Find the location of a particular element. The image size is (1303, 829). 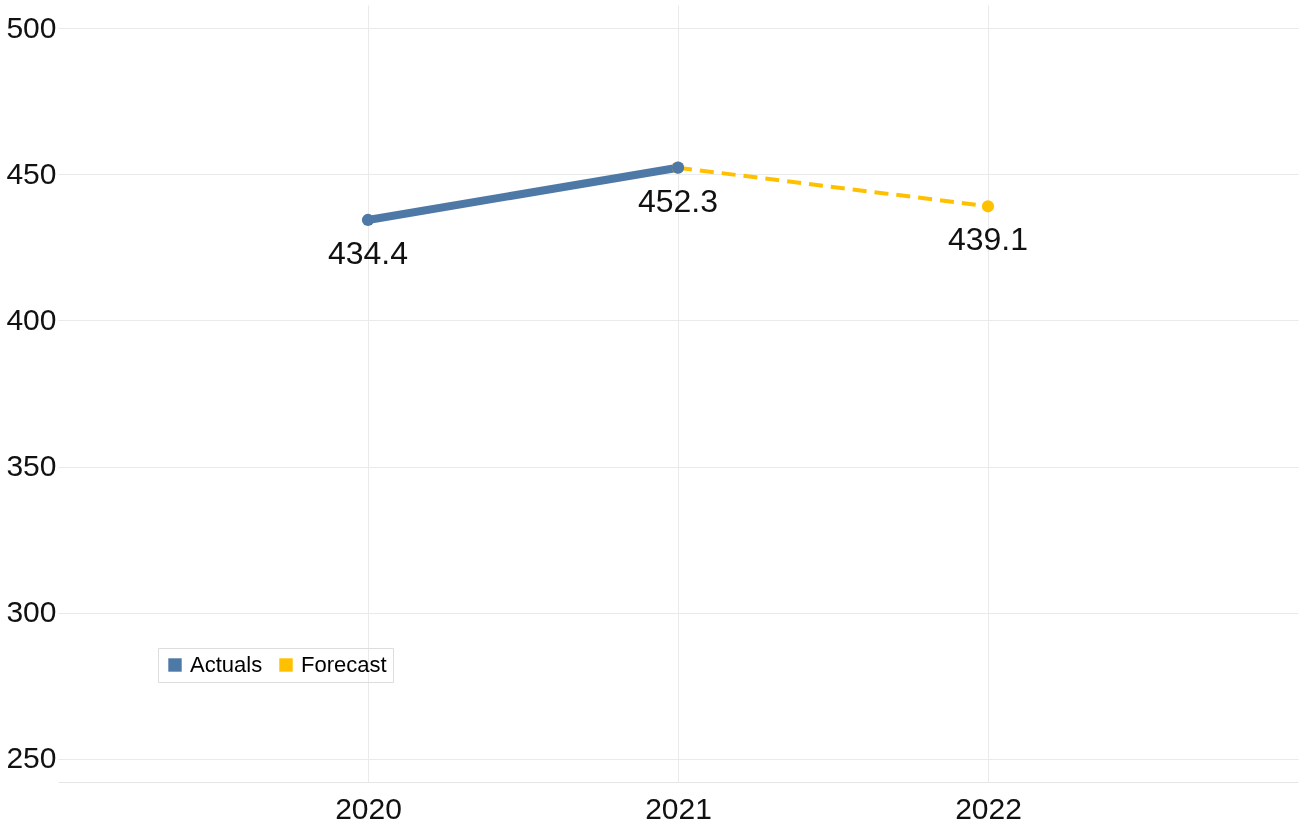

y-tick-label: 500 is located at coordinates (31, 27).